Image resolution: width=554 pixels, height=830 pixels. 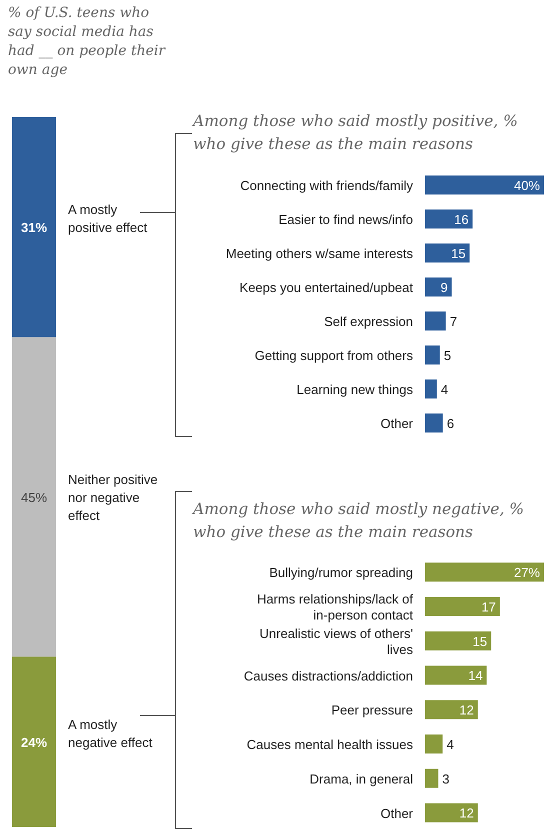 What do you see at coordinates (362, 778) in the screenshot?
I see `y-tick-label: Drama, in general` at bounding box center [362, 778].